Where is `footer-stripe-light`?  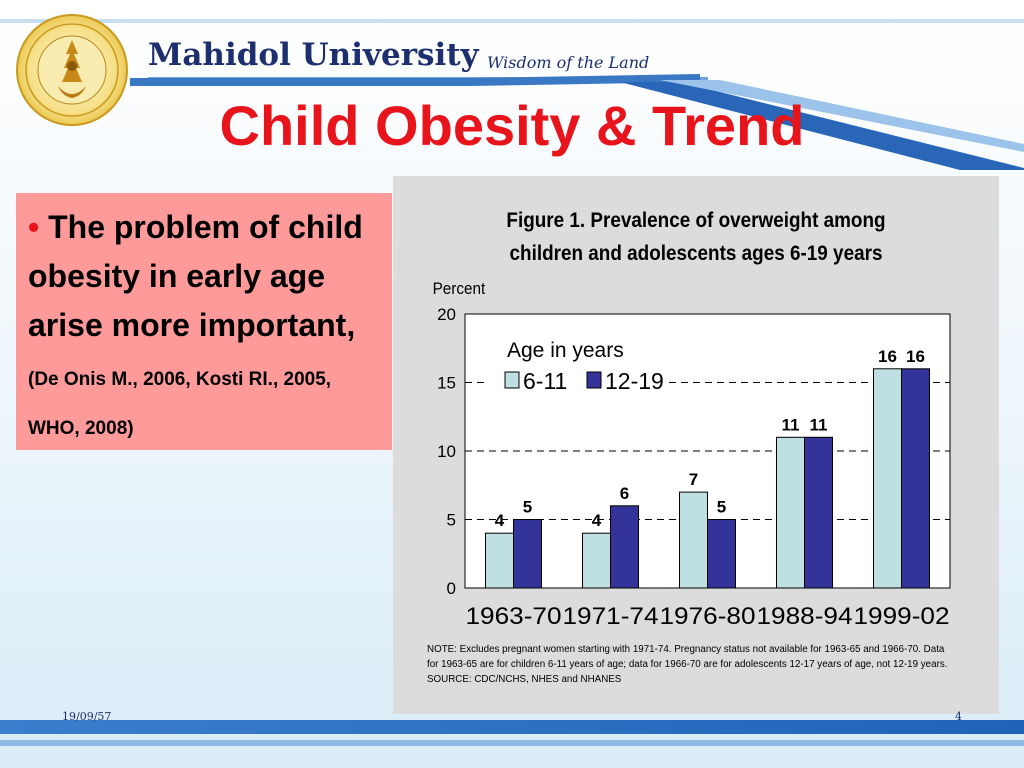
footer-stripe-light is located at coordinates (512, 743).